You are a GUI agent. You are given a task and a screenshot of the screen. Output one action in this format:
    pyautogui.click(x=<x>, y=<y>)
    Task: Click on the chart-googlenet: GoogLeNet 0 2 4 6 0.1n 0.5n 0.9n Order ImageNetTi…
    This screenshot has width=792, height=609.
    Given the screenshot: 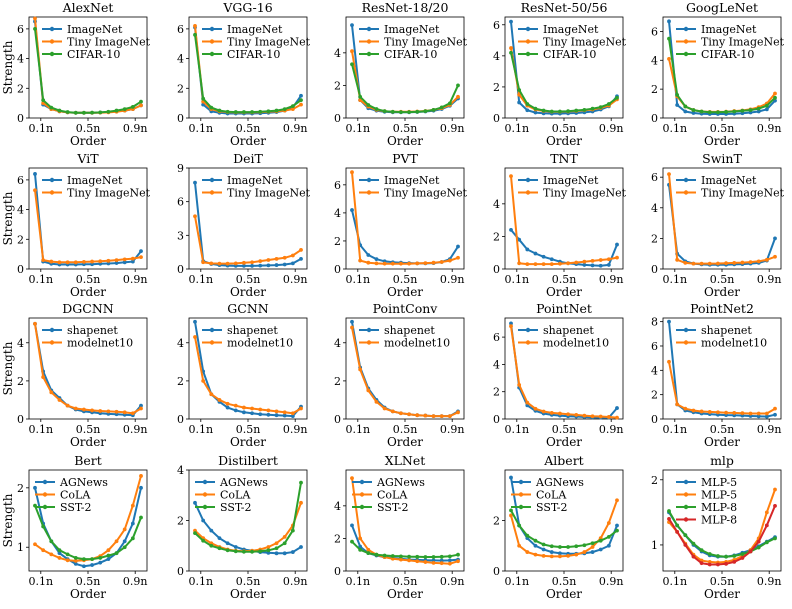 What is the action you would take?
    pyautogui.click(x=718, y=74)
    